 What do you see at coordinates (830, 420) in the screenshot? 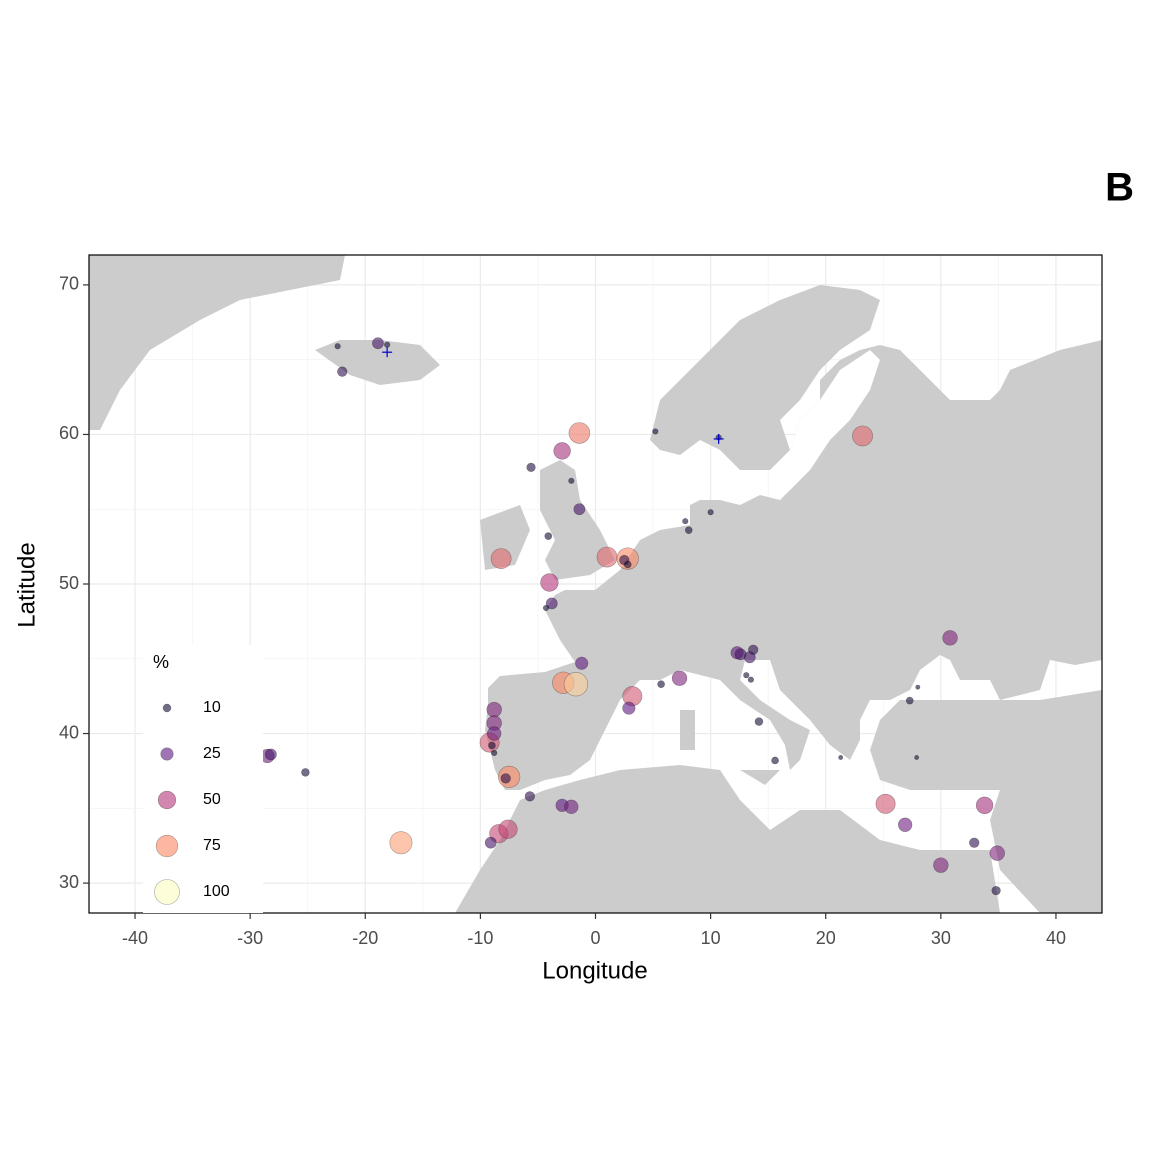
I see `baltic-sea` at bounding box center [830, 420].